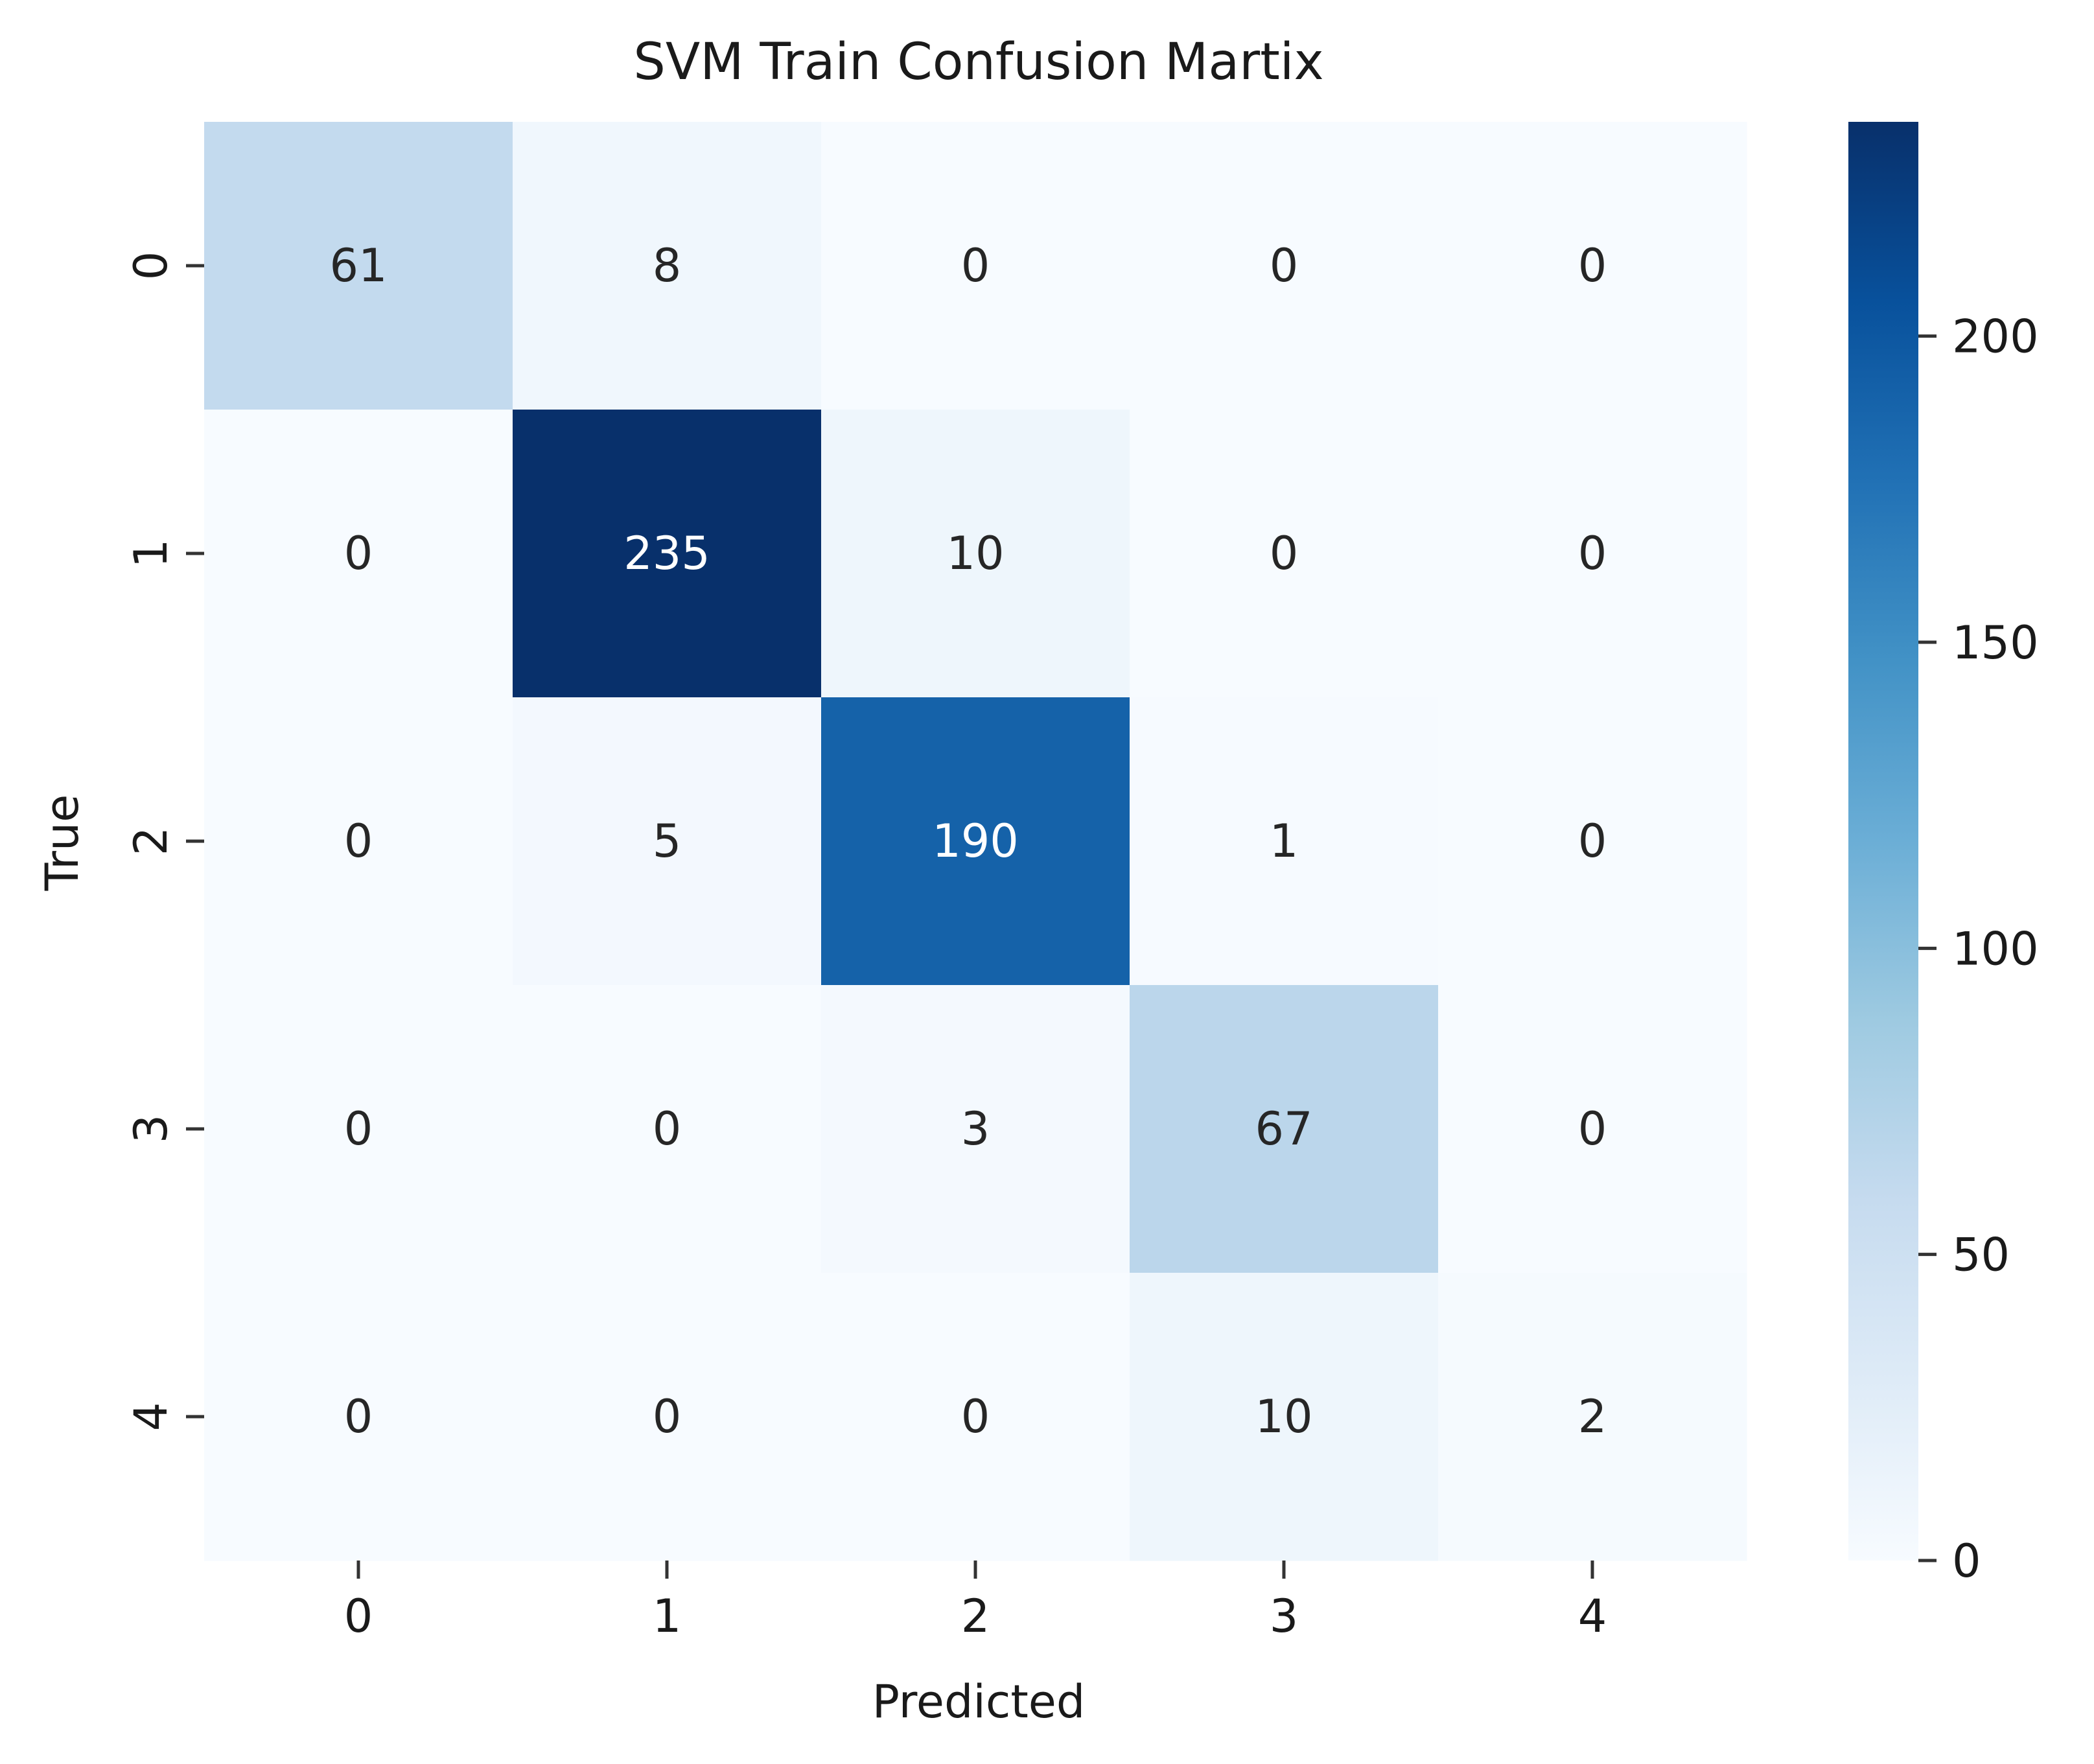 This screenshot has height=1764, width=2094. I want to click on y-tick-label: 3, so click(151, 1129).